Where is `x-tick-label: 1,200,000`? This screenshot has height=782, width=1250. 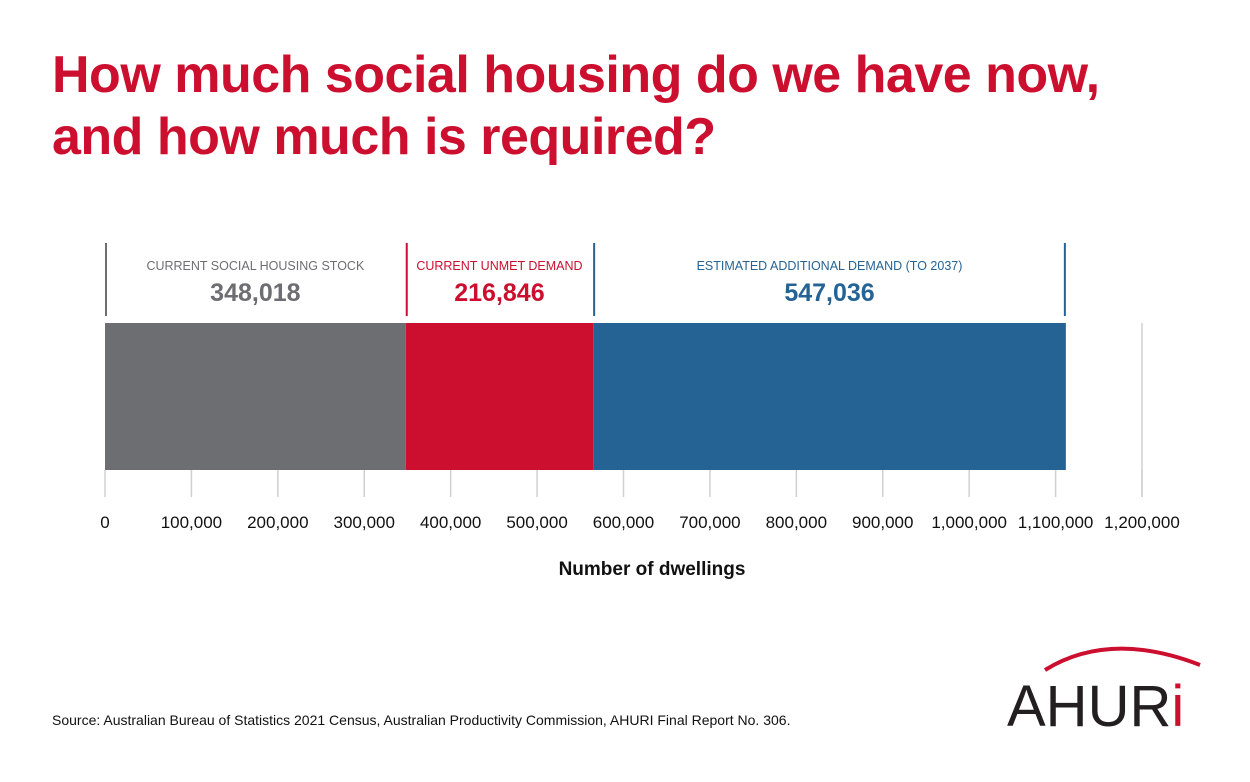 x-tick-label: 1,200,000 is located at coordinates (1142, 522).